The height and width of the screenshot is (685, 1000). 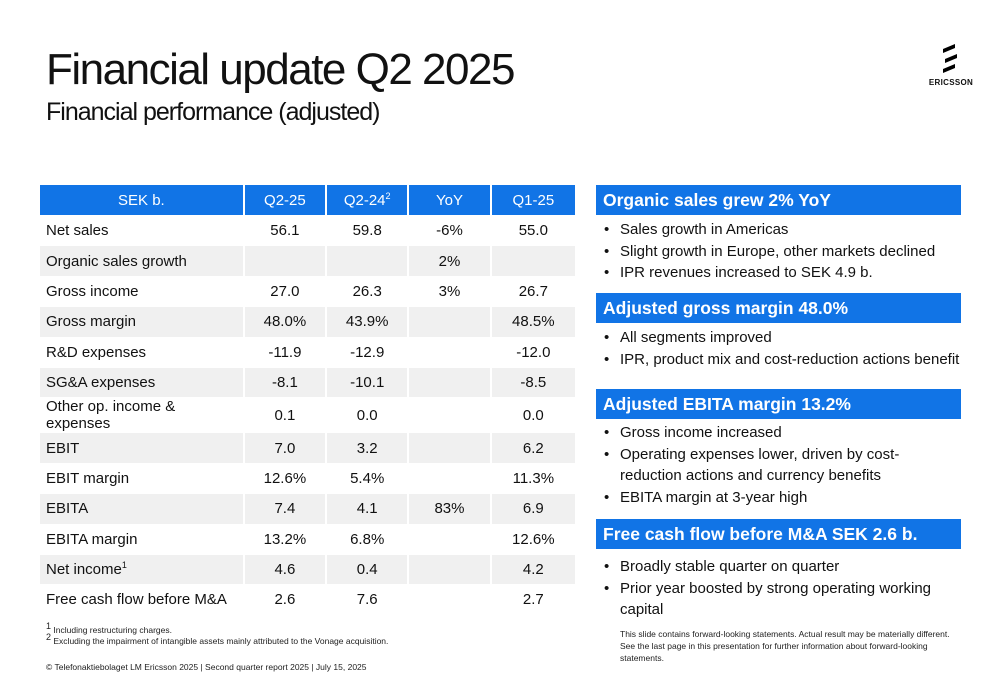 I want to click on cell-q224: 43.9%, so click(x=368, y=321).